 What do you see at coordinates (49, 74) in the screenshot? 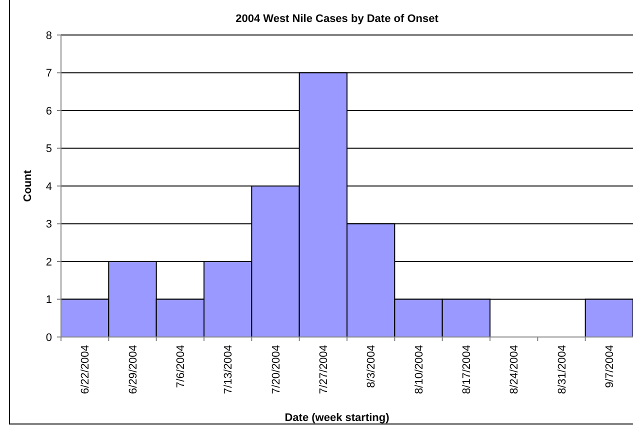
I see `y-tick-label: 7` at bounding box center [49, 74].